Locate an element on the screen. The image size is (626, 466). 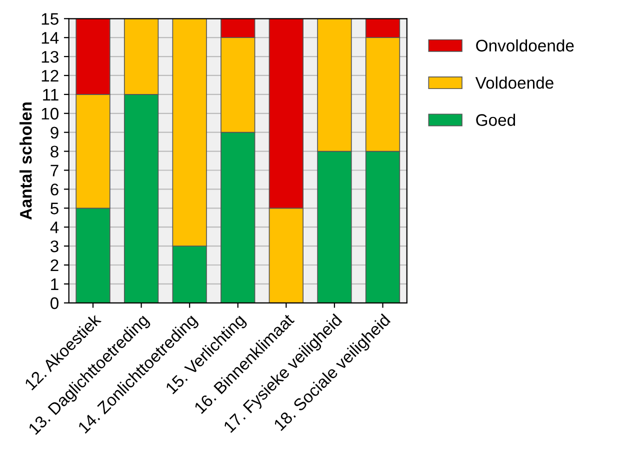
y-tick-label: 10 is located at coordinates (50, 114).